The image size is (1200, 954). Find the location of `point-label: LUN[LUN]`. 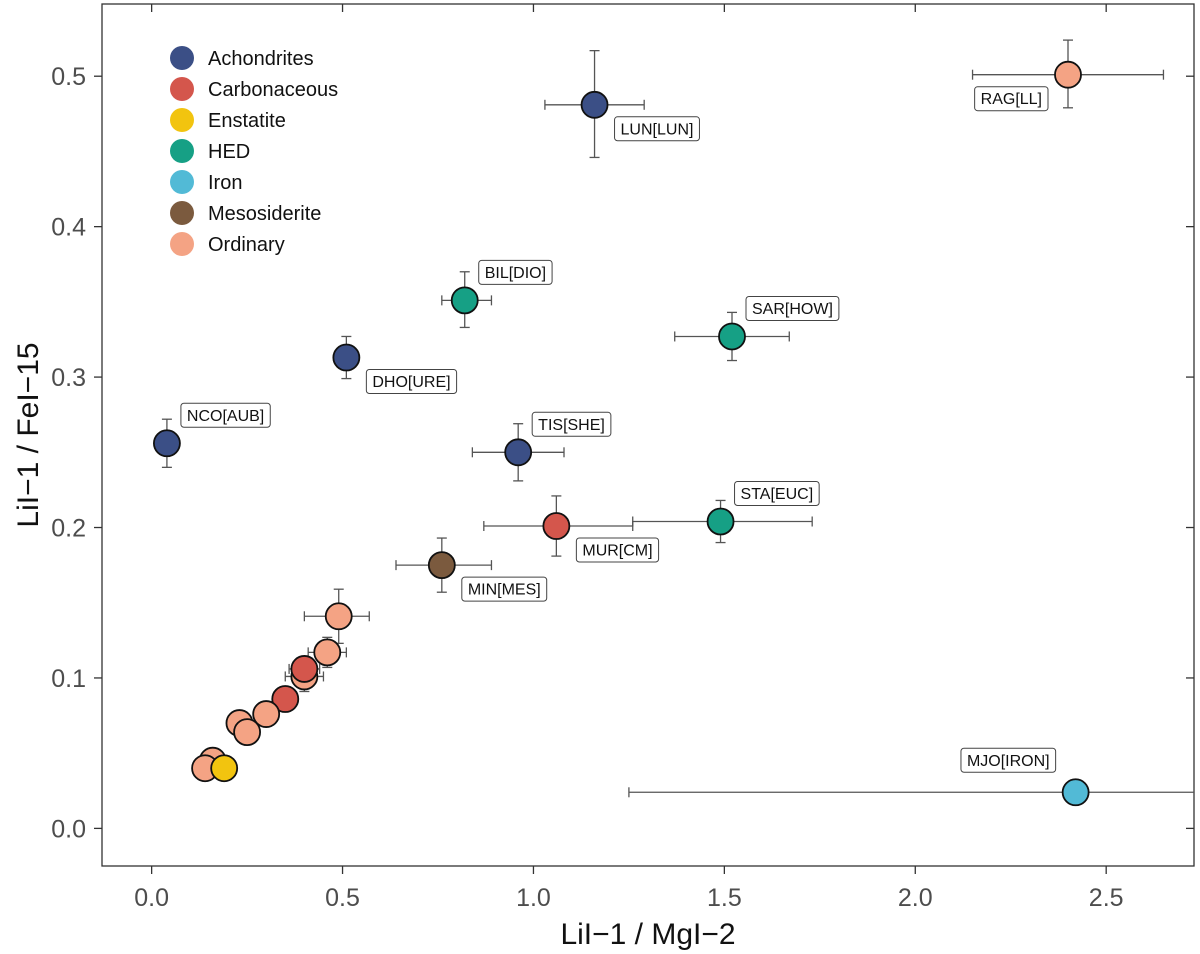

point-label: LUN[LUN] is located at coordinates (657, 129).